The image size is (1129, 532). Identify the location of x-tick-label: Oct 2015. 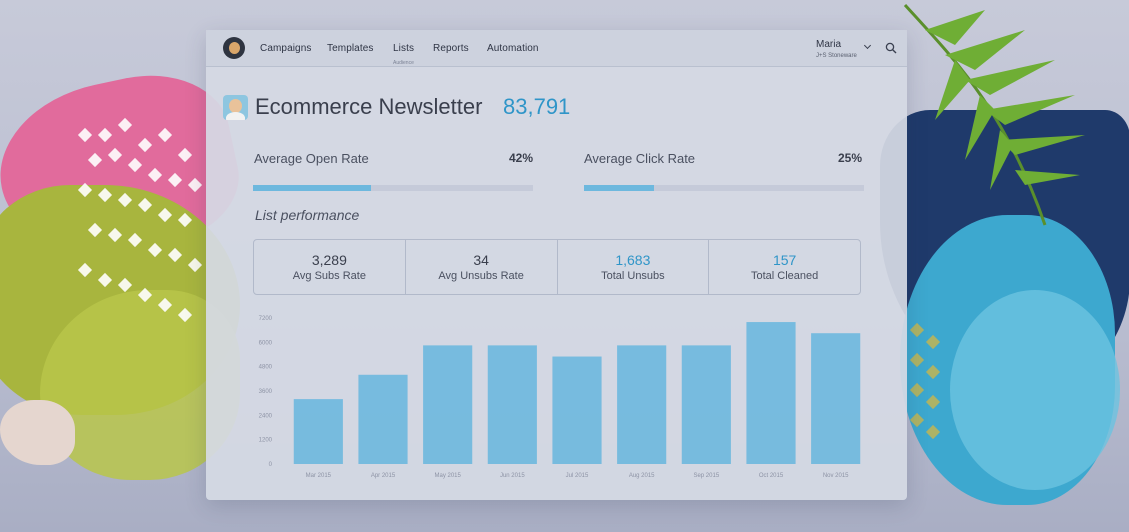
(771, 476).